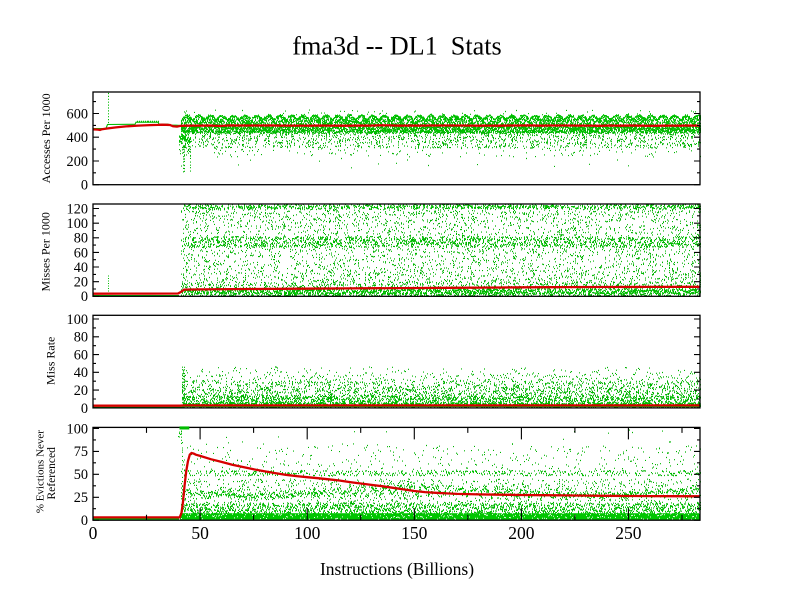 The image size is (792, 612). What do you see at coordinates (77, 138) in the screenshot?
I see `svg-text: 400` at bounding box center [77, 138].